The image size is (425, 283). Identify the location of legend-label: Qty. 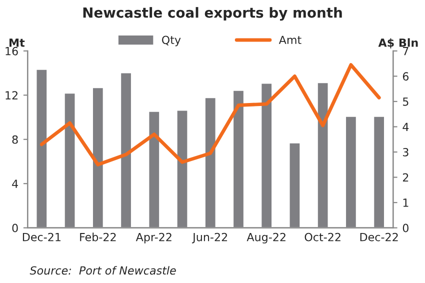
(171, 41).